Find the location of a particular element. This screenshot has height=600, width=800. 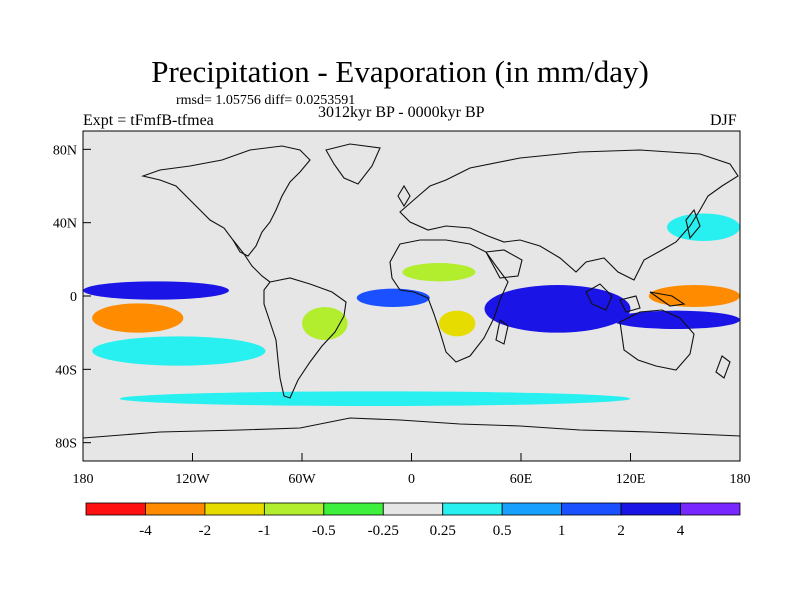

colorbar-label: 4 is located at coordinates (681, 531).